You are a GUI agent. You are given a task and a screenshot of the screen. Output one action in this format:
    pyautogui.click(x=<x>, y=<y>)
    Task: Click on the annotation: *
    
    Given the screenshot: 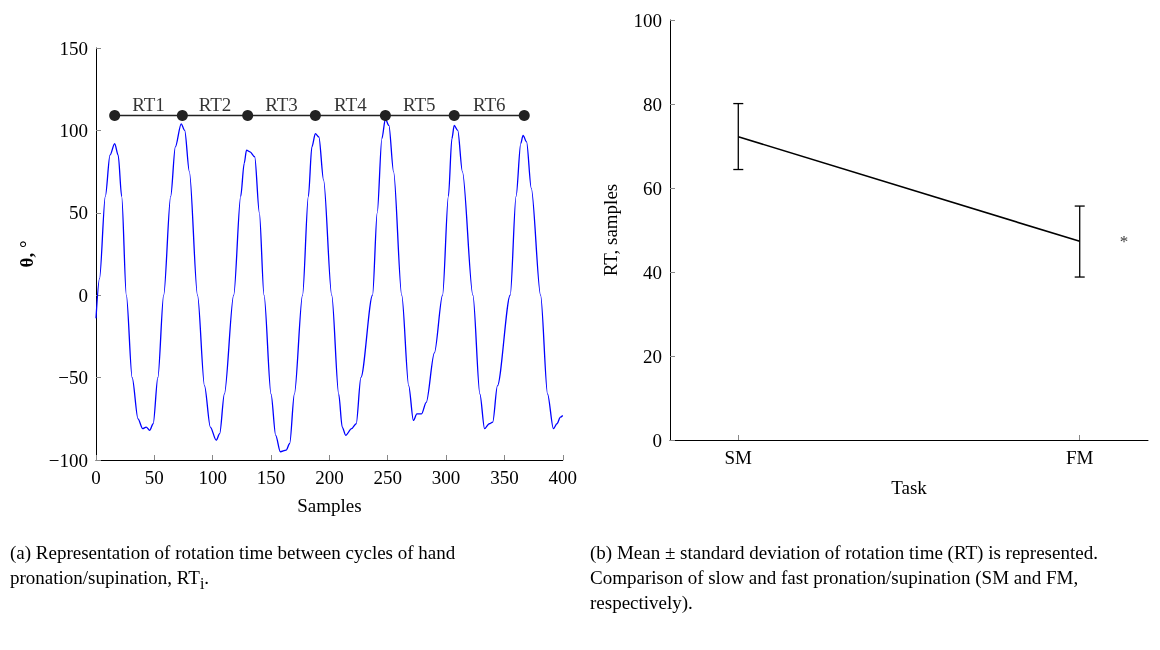 What is the action you would take?
    pyautogui.click(x=1124, y=241)
    